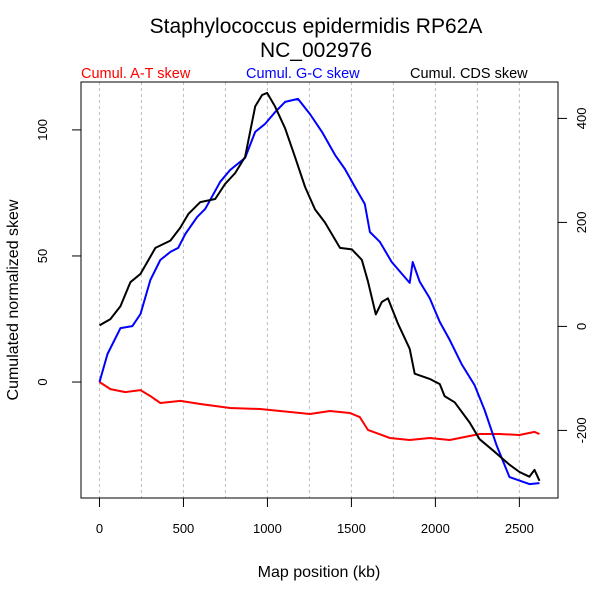 Image resolution: width=600 pixels, height=600 pixels. What do you see at coordinates (319, 411) in the screenshot?
I see `series-line-cumul-a-t-skew` at bounding box center [319, 411].